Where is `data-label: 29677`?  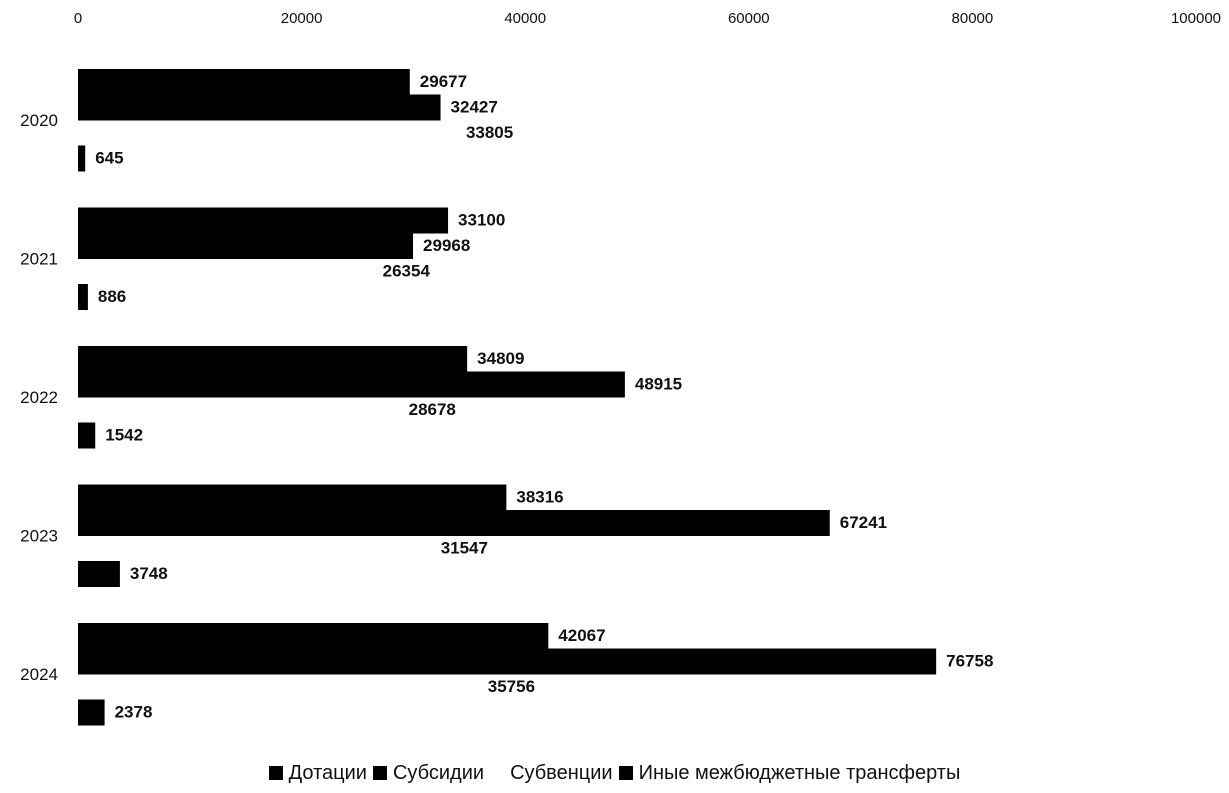 data-label: 29677 is located at coordinates (443, 81).